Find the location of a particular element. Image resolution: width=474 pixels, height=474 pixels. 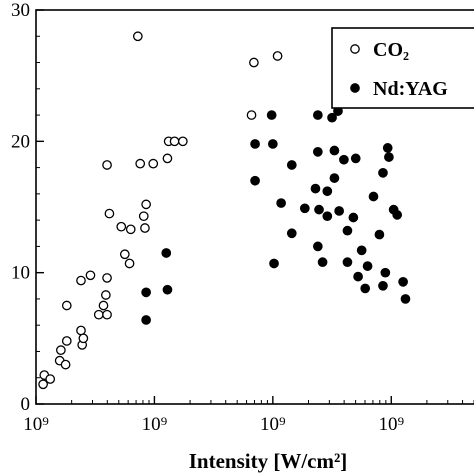

legend-marker-ndyag is located at coordinates (355, 88).